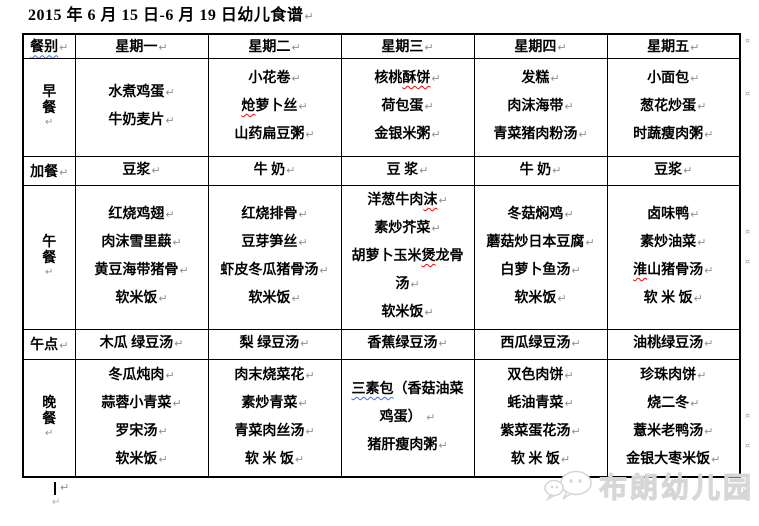 The image size is (759, 526). Describe the element at coordinates (540, 78) in the screenshot. I see `menu-item: 发糕↵` at that location.